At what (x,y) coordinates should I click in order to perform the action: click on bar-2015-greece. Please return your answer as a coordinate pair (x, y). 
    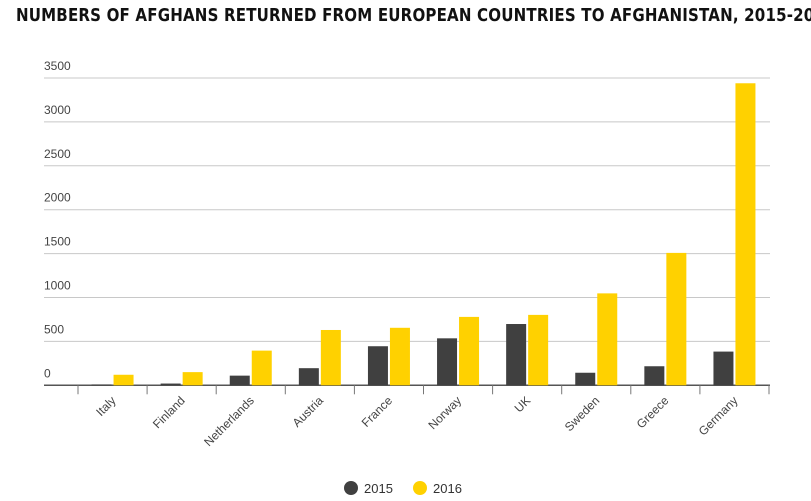
    Looking at the image, I should click on (654, 376).